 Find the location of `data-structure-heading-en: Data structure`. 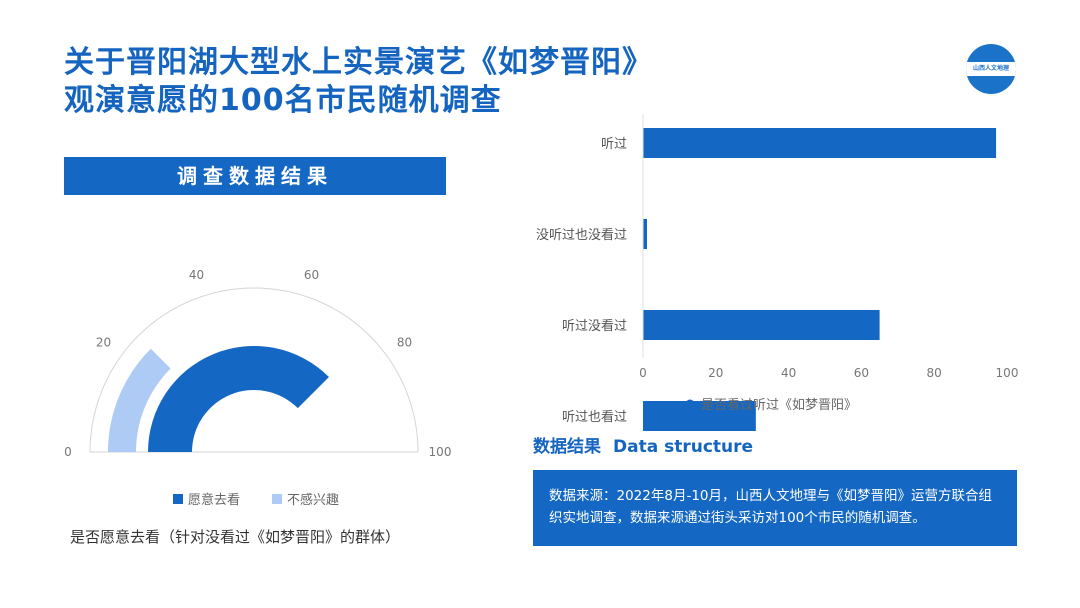

data-structure-heading-en: Data structure is located at coordinates (683, 447).